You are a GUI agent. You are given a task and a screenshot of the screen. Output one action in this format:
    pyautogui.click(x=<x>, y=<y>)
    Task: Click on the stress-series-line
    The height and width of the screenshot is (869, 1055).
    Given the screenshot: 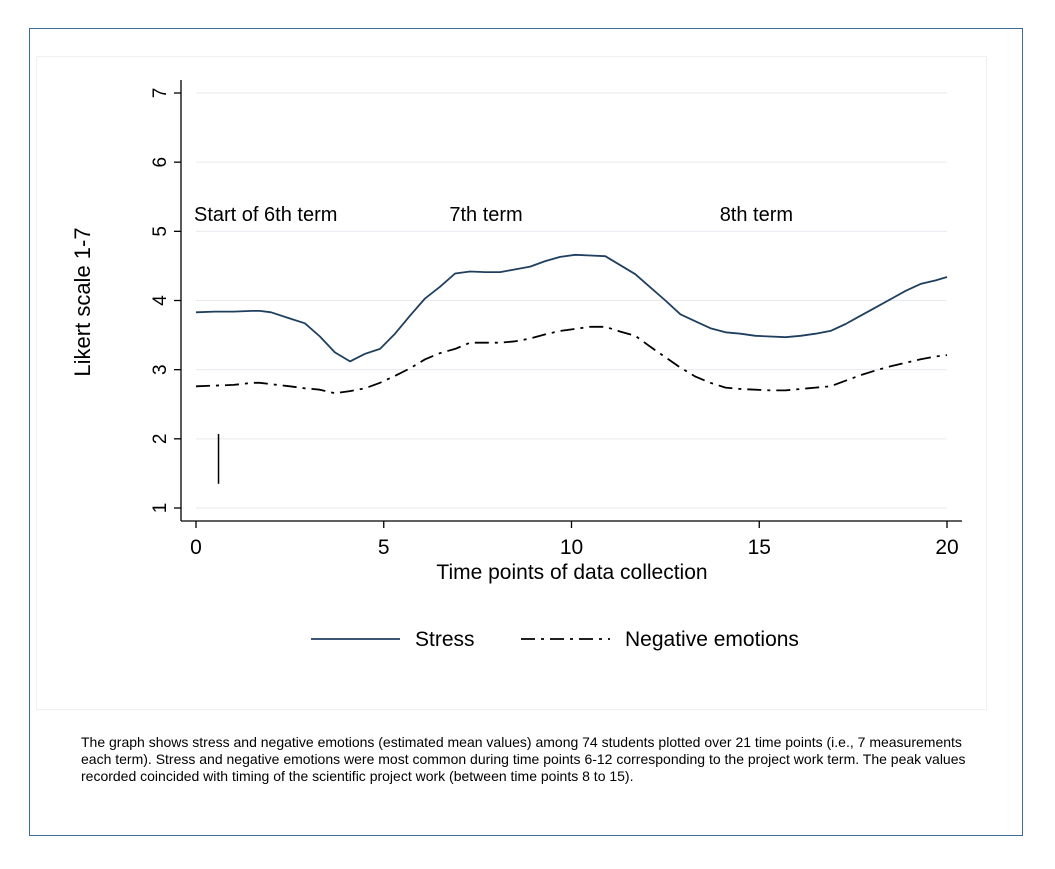 What is the action you would take?
    pyautogui.click(x=571, y=308)
    